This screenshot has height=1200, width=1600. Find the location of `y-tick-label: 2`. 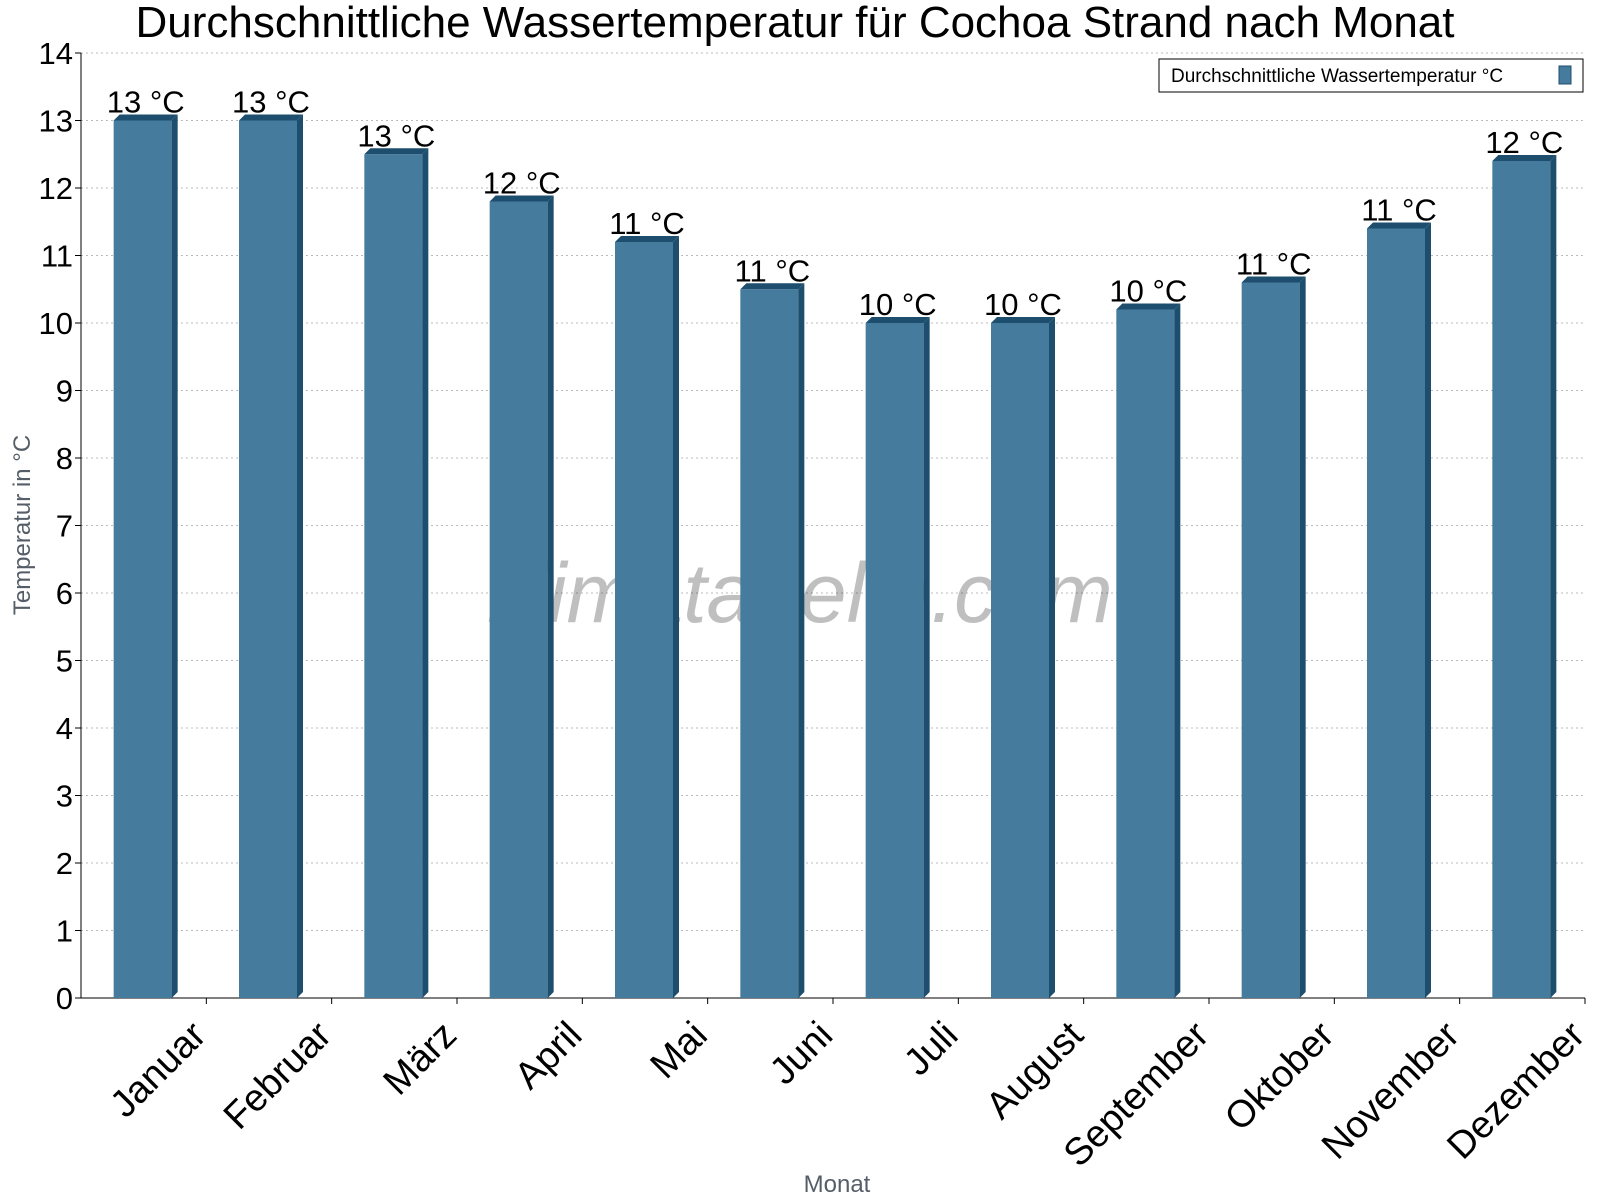

y-tick-label: 2 is located at coordinates (64, 863).